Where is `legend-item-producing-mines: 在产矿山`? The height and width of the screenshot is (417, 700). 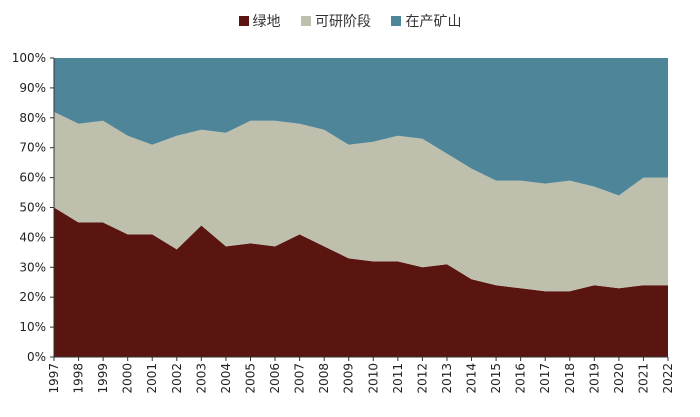
legend-item-producing-mines: 在产矿山 is located at coordinates (426, 21).